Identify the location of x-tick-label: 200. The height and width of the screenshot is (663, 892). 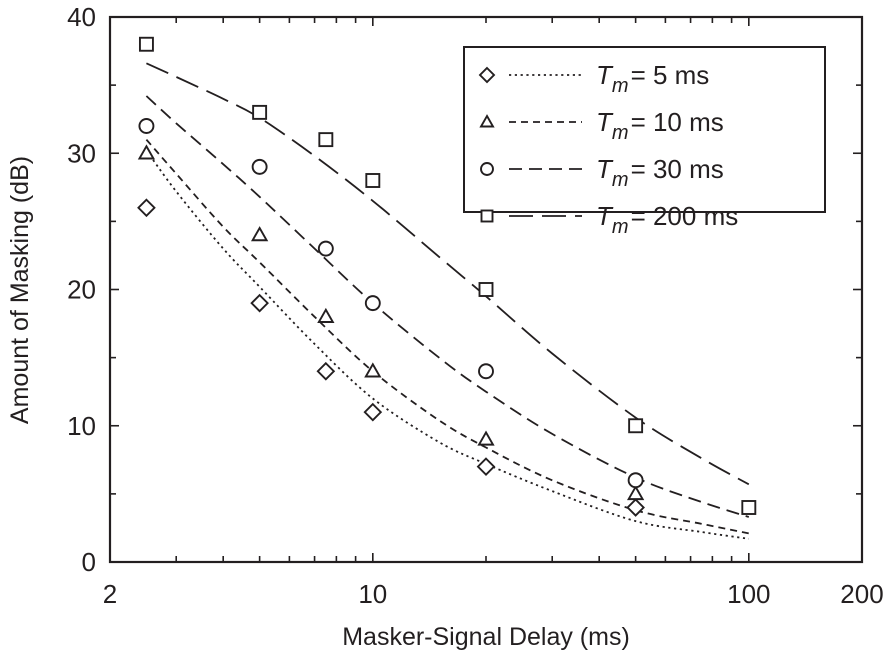
(861, 594).